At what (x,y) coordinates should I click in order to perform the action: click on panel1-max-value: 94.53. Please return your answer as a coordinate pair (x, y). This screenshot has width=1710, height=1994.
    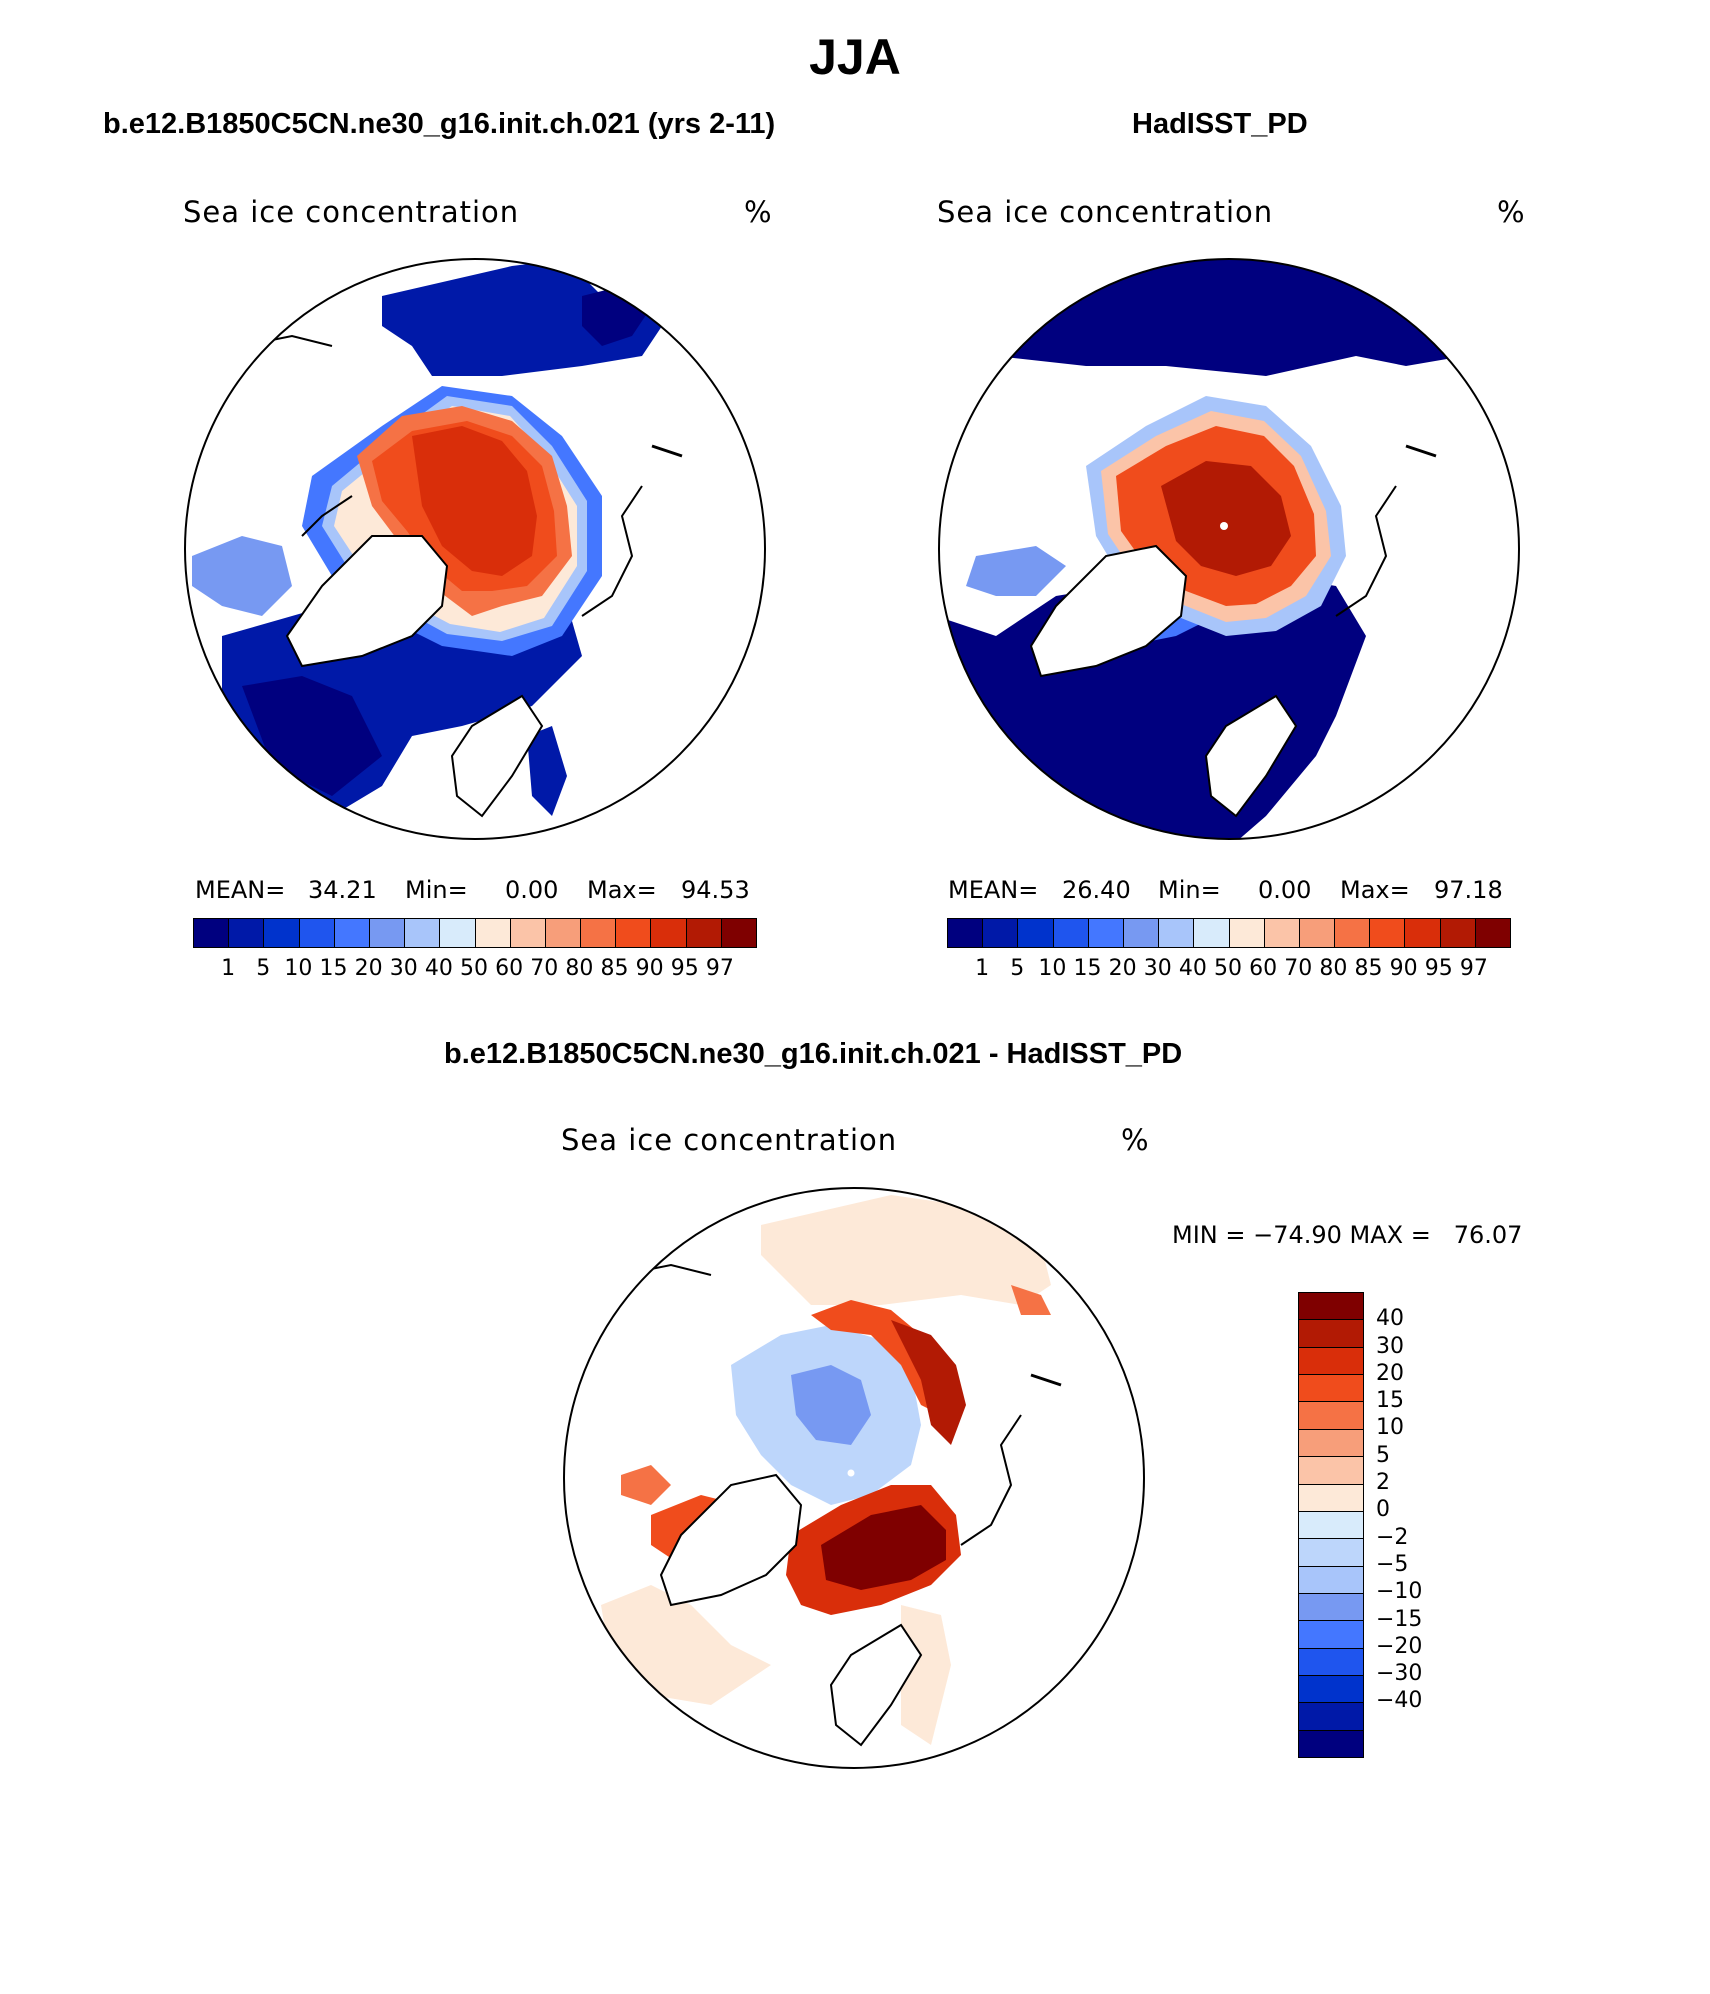
    Looking at the image, I should click on (715, 890).